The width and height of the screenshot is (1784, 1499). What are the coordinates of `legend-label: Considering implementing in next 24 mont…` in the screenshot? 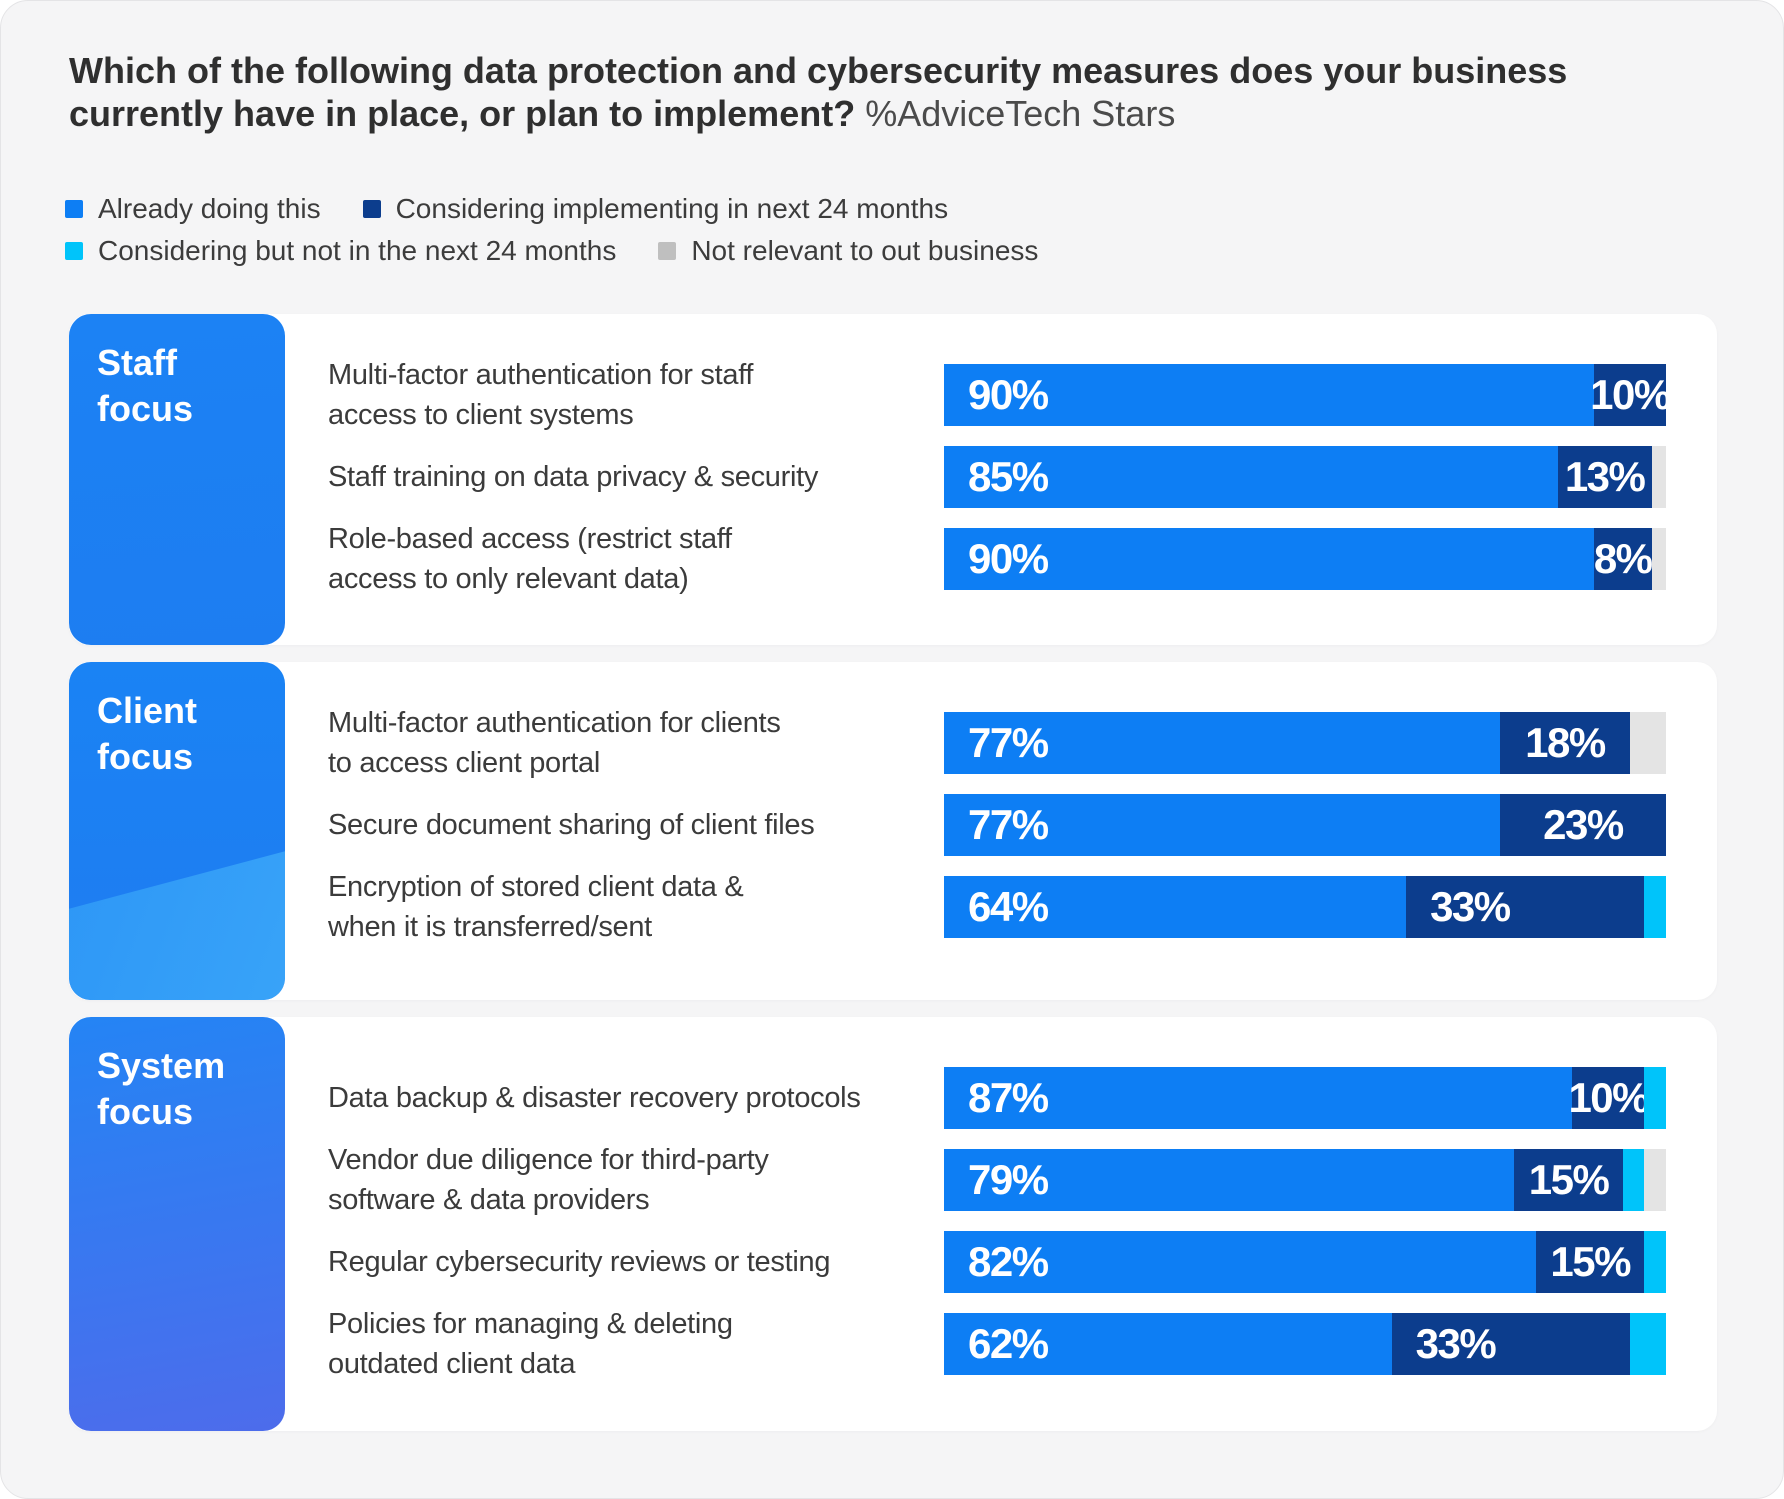 It's located at (672, 208).